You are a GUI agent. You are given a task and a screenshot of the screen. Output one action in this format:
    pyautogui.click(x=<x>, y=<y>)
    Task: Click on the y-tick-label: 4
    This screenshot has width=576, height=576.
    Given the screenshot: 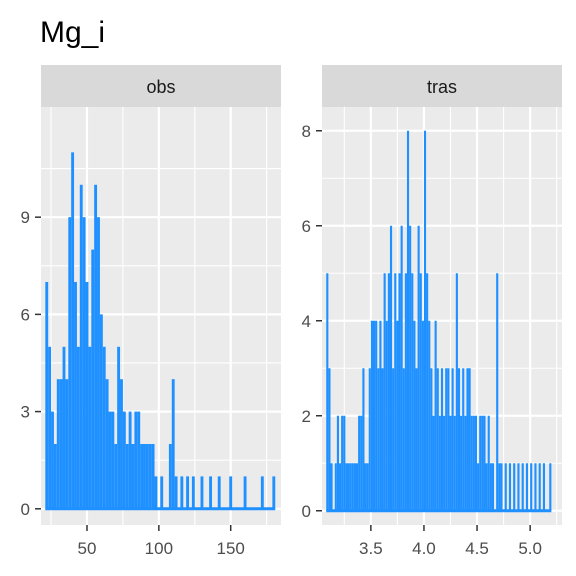 What is the action you would take?
    pyautogui.click(x=306, y=321)
    